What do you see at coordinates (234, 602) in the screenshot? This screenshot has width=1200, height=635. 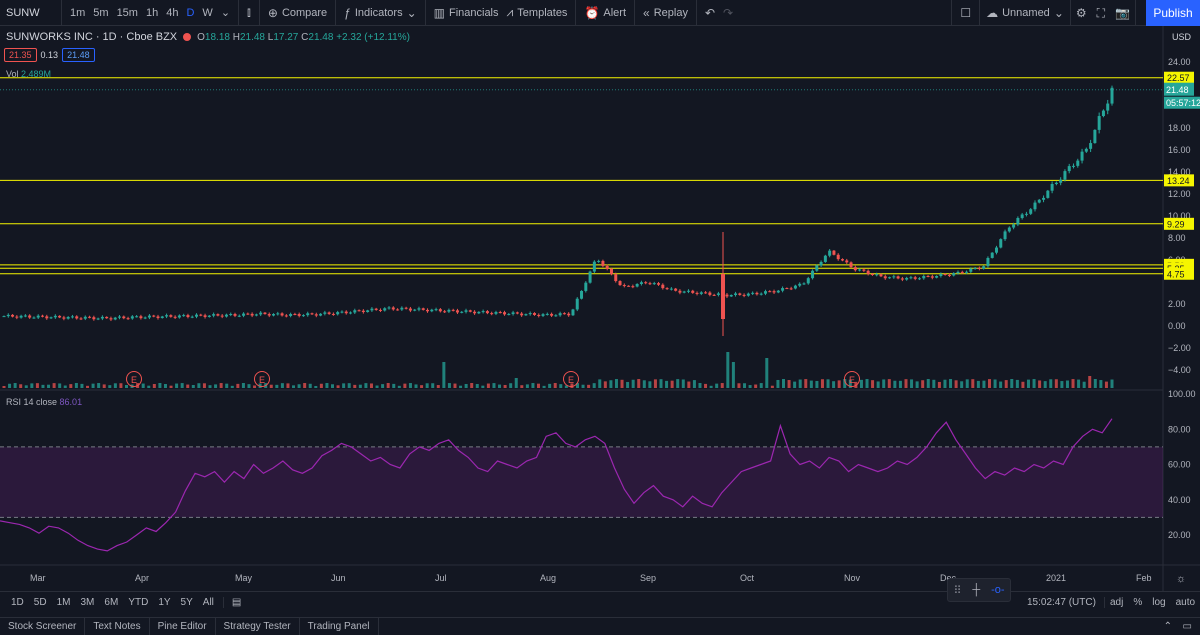 I see `goto-date-button: ▤` at bounding box center [234, 602].